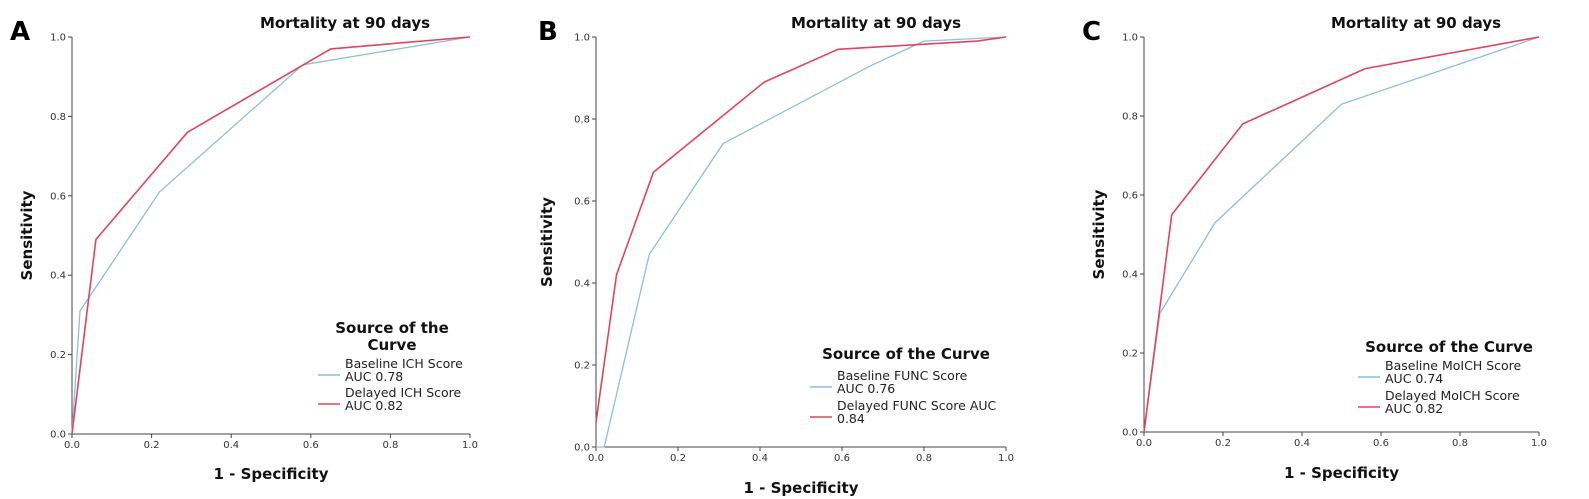  Describe the element at coordinates (391, 345) in the screenshot. I see `legend-title: Curve` at that location.